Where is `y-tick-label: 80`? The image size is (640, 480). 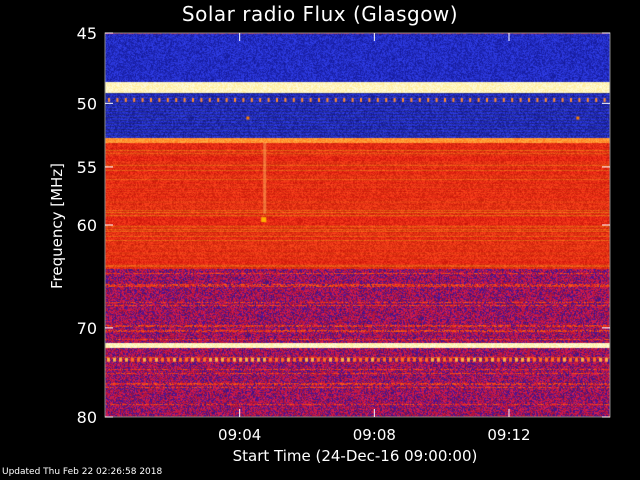
y-tick-label: 80 is located at coordinates (87, 417).